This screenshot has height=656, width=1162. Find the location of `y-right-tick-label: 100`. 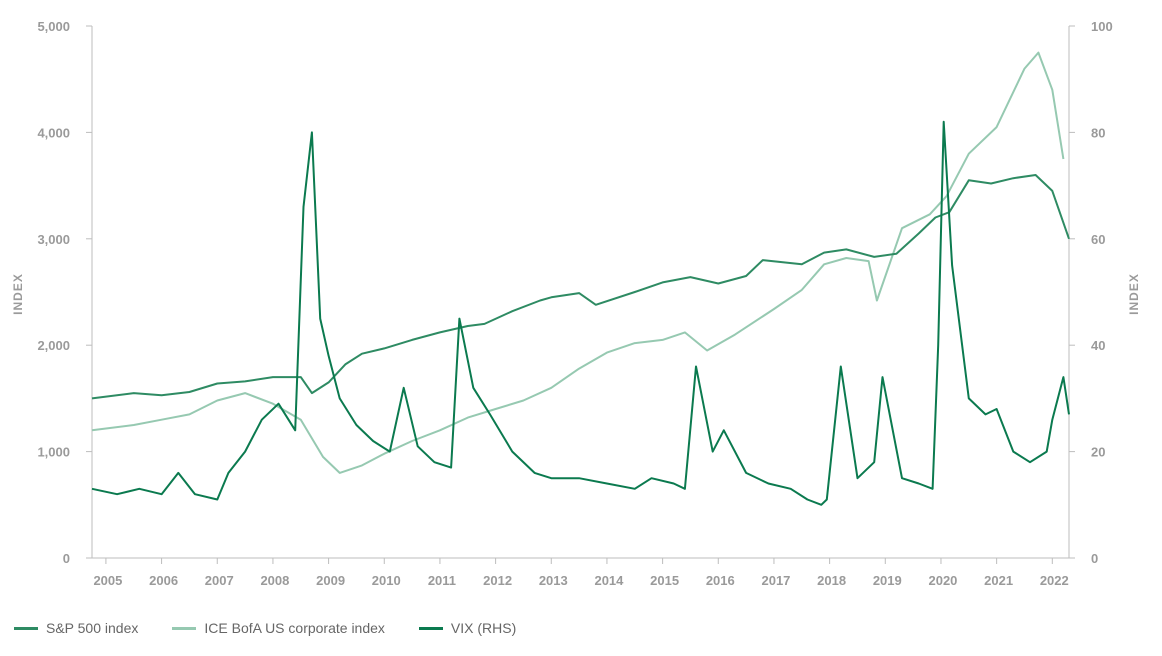

y-right-tick-label: 100 is located at coordinates (1102, 26).